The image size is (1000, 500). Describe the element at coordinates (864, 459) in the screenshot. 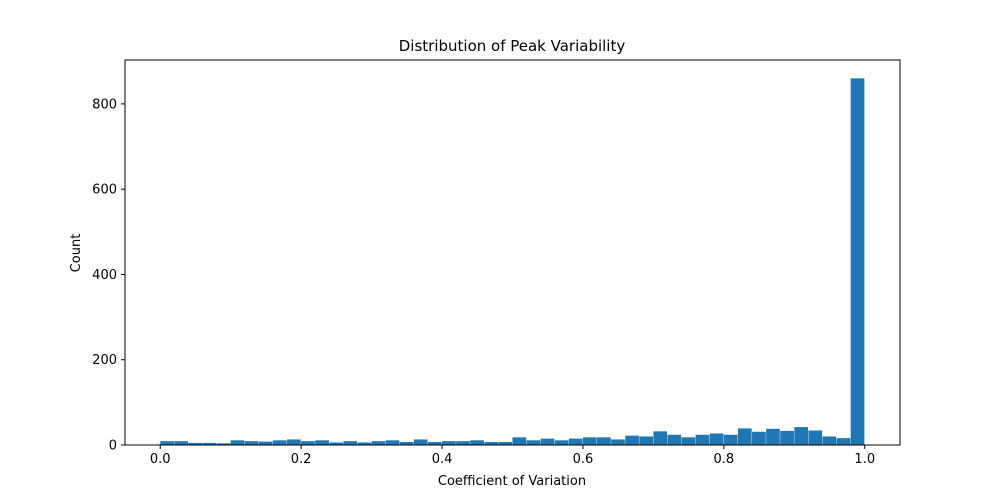

I see `x-tick-label: 1.0` at that location.